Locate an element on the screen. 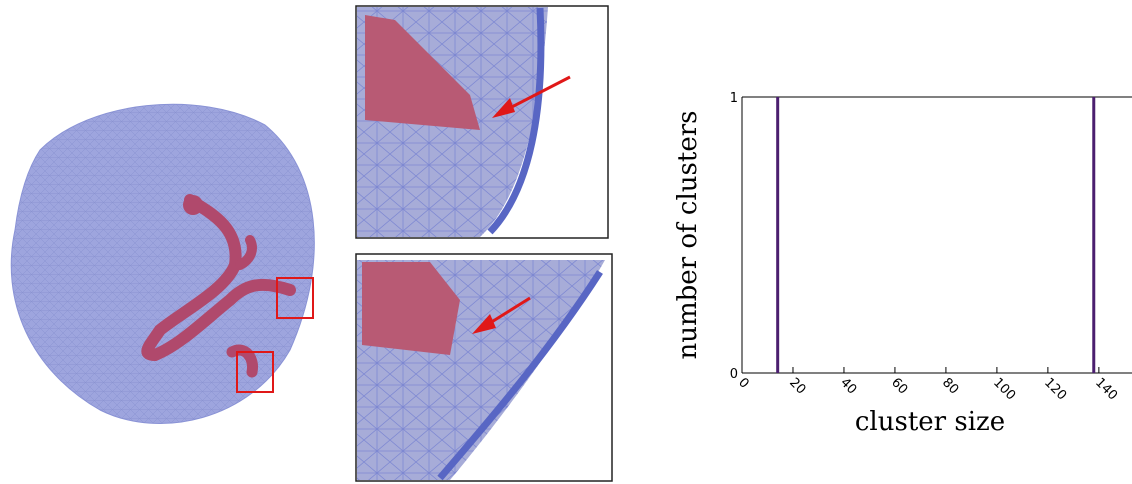 The height and width of the screenshot is (484, 1132). x-tick-label: 60 is located at coordinates (899, 386).